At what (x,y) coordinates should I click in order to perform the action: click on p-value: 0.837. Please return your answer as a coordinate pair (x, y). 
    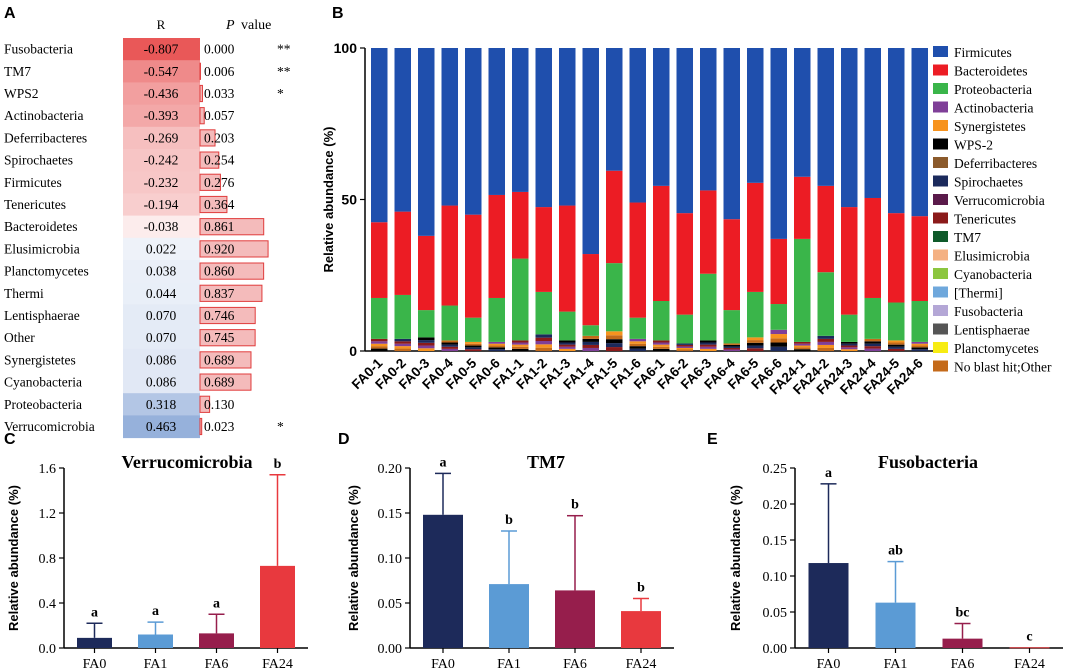
    Looking at the image, I should click on (219, 293).